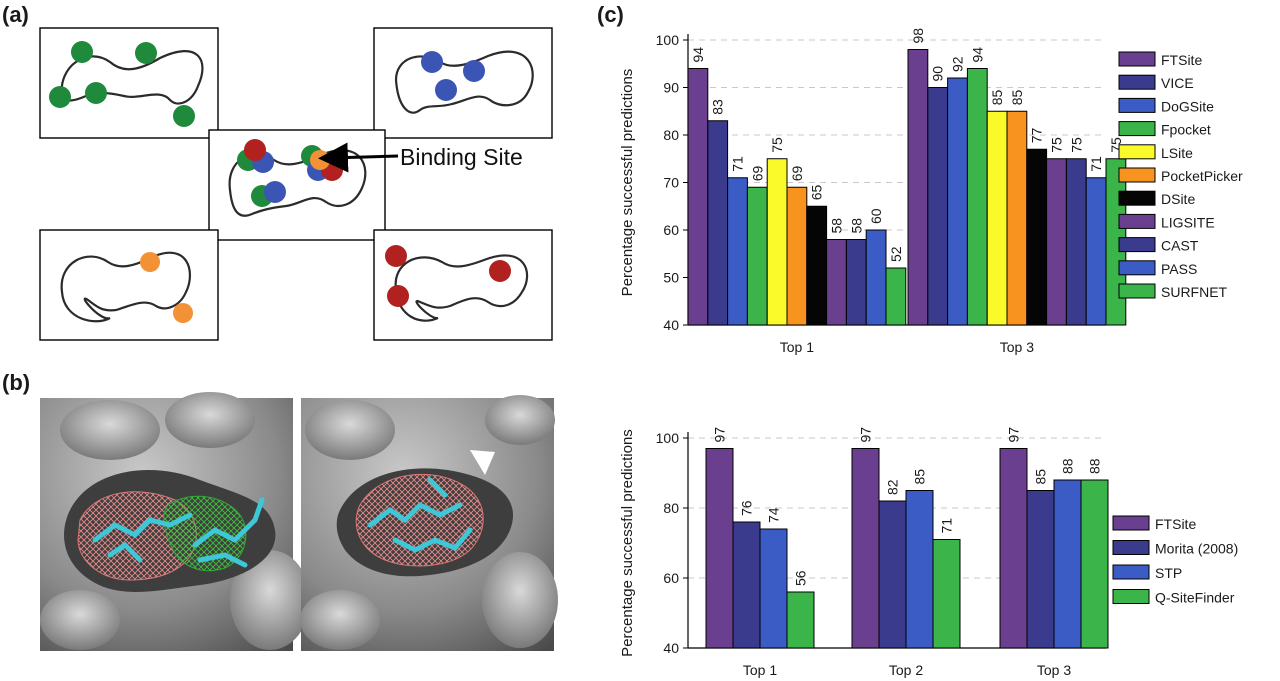  I want to click on red-sites, so click(448, 276).